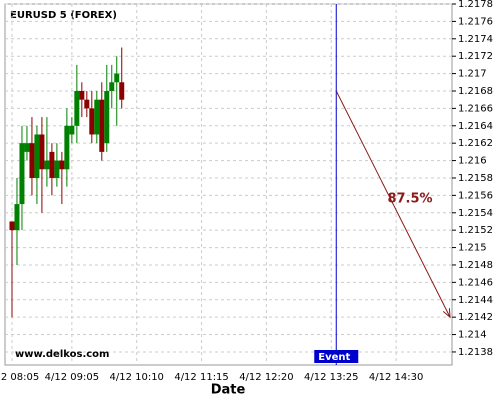 Image resolution: width=500 pixels, height=400 pixels. I want to click on event-box, so click(336, 356).